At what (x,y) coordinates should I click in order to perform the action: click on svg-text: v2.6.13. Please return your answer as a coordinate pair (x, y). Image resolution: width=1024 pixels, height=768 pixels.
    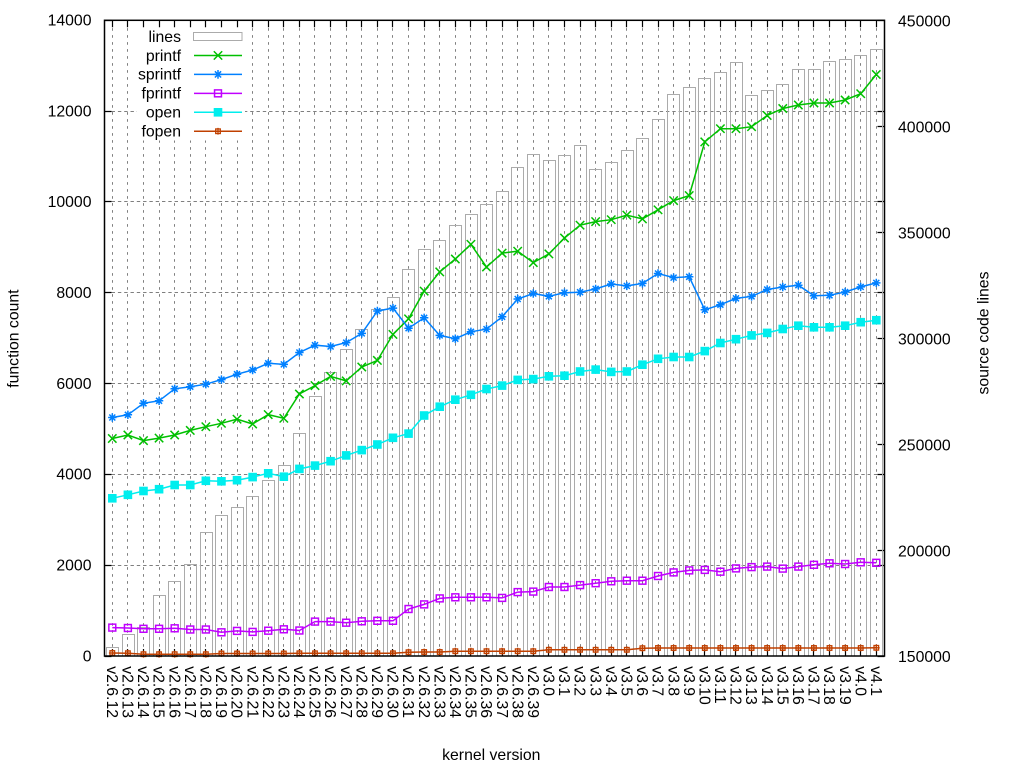
    Looking at the image, I should click on (127, 692).